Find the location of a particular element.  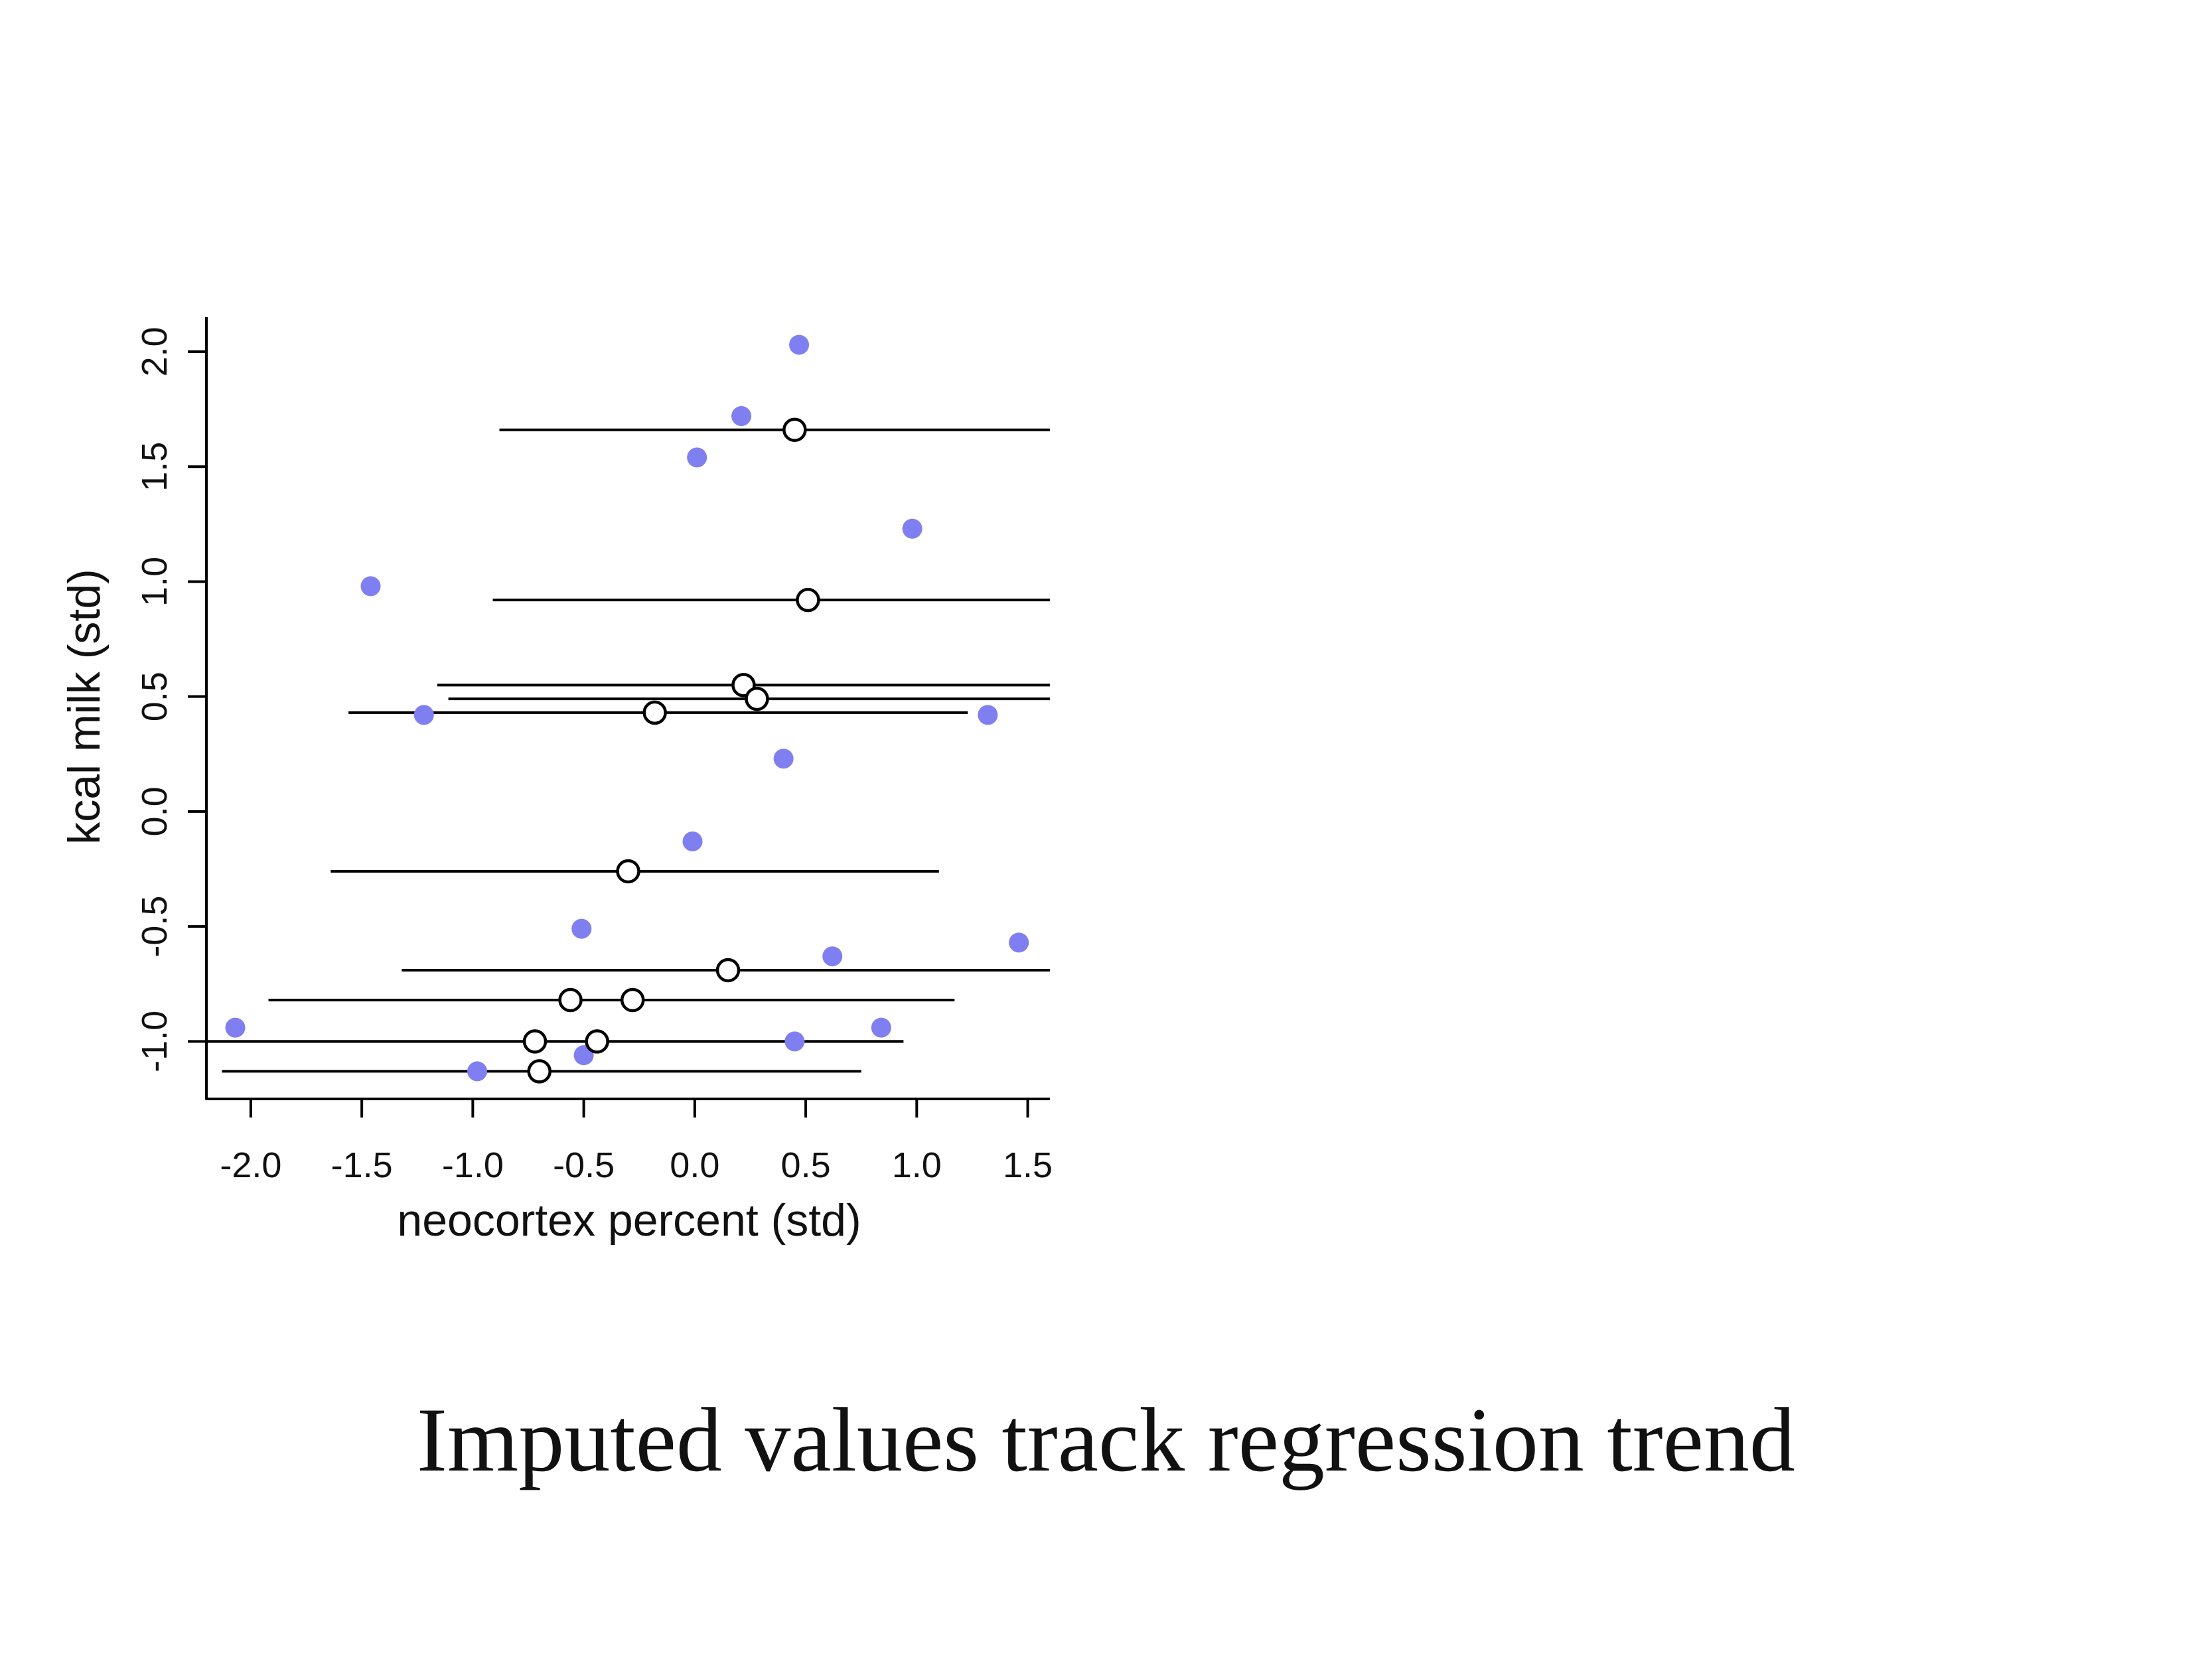

x-tick-label: -2.0 is located at coordinates (251, 1165).